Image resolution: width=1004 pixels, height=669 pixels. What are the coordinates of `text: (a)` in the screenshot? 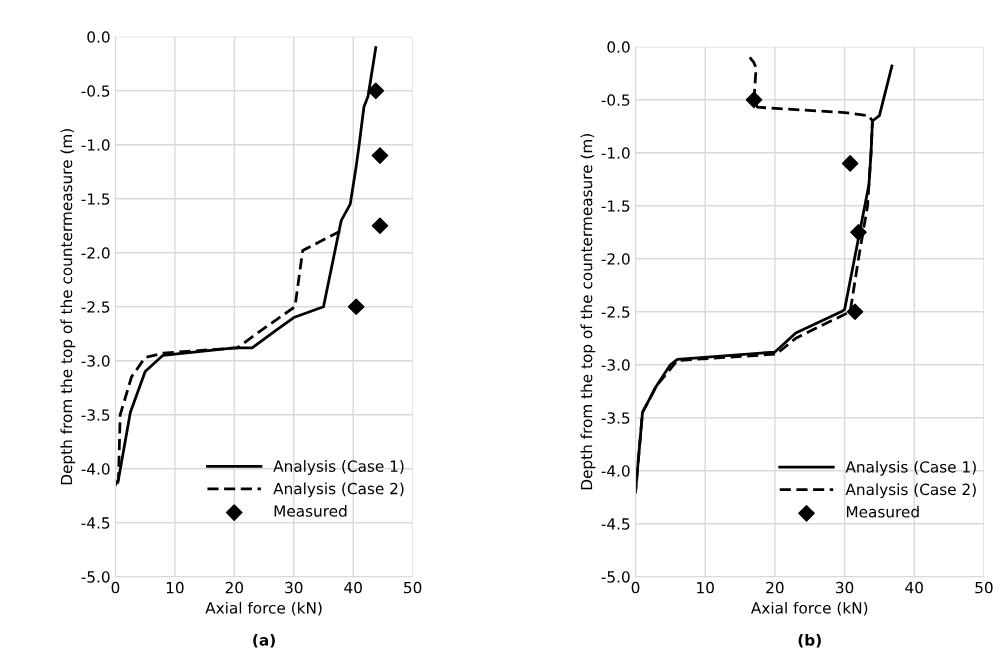 It's located at (264, 640).